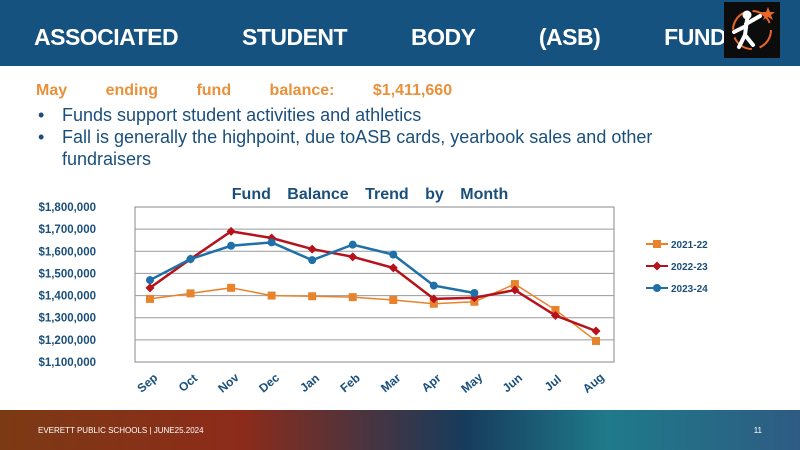 This screenshot has width=800, height=450. I want to click on legend-label: 2022-23, so click(689, 267).